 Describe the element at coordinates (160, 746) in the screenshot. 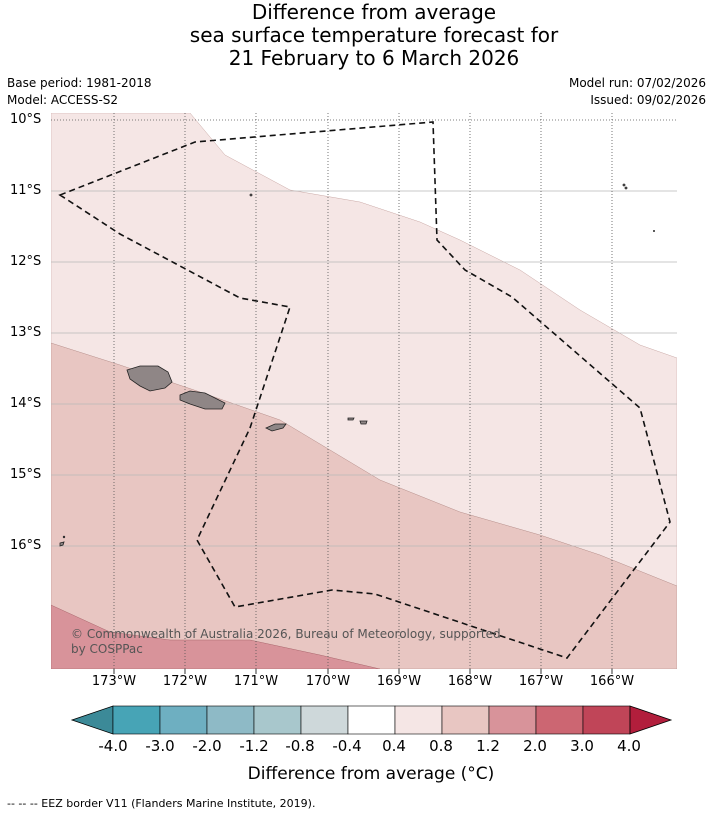

I see `colorbar-tick-label: -3.0` at that location.